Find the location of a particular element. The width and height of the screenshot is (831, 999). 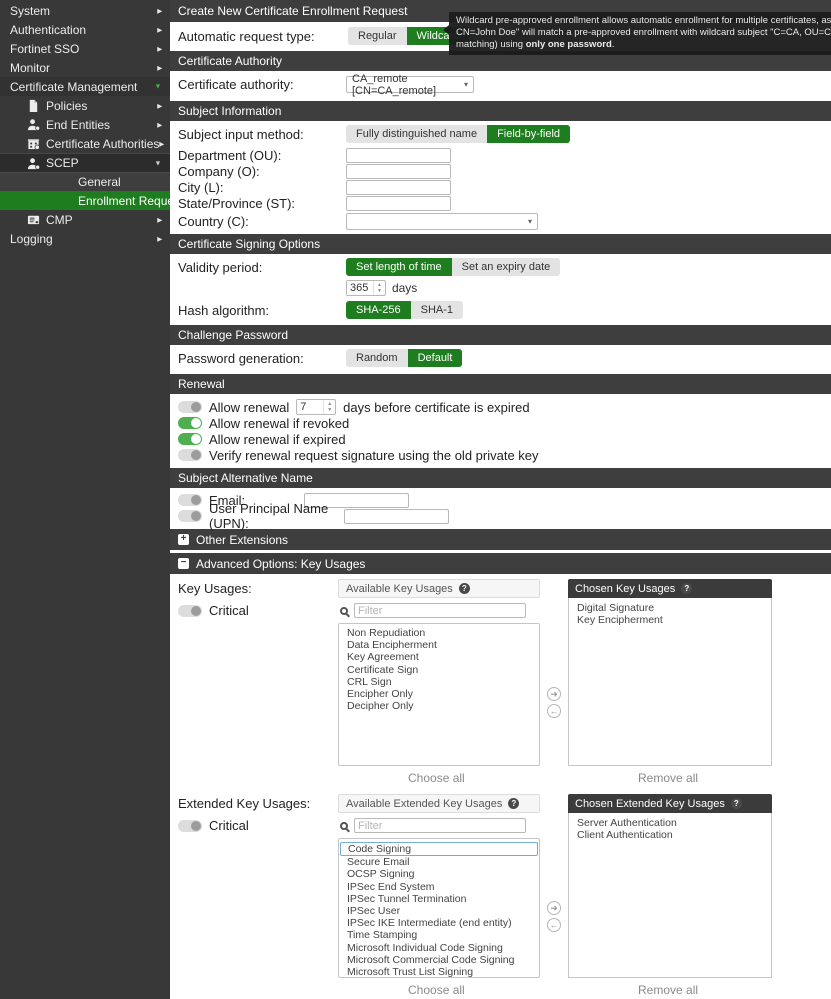

san-email-row: Email: is located at coordinates (500, 500).